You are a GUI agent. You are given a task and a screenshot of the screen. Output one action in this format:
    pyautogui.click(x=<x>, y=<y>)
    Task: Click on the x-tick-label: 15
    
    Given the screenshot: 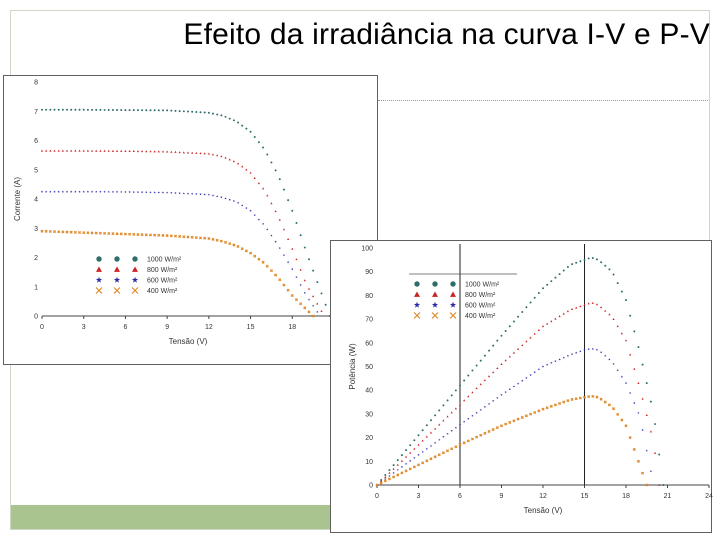 What is the action you would take?
    pyautogui.click(x=251, y=327)
    